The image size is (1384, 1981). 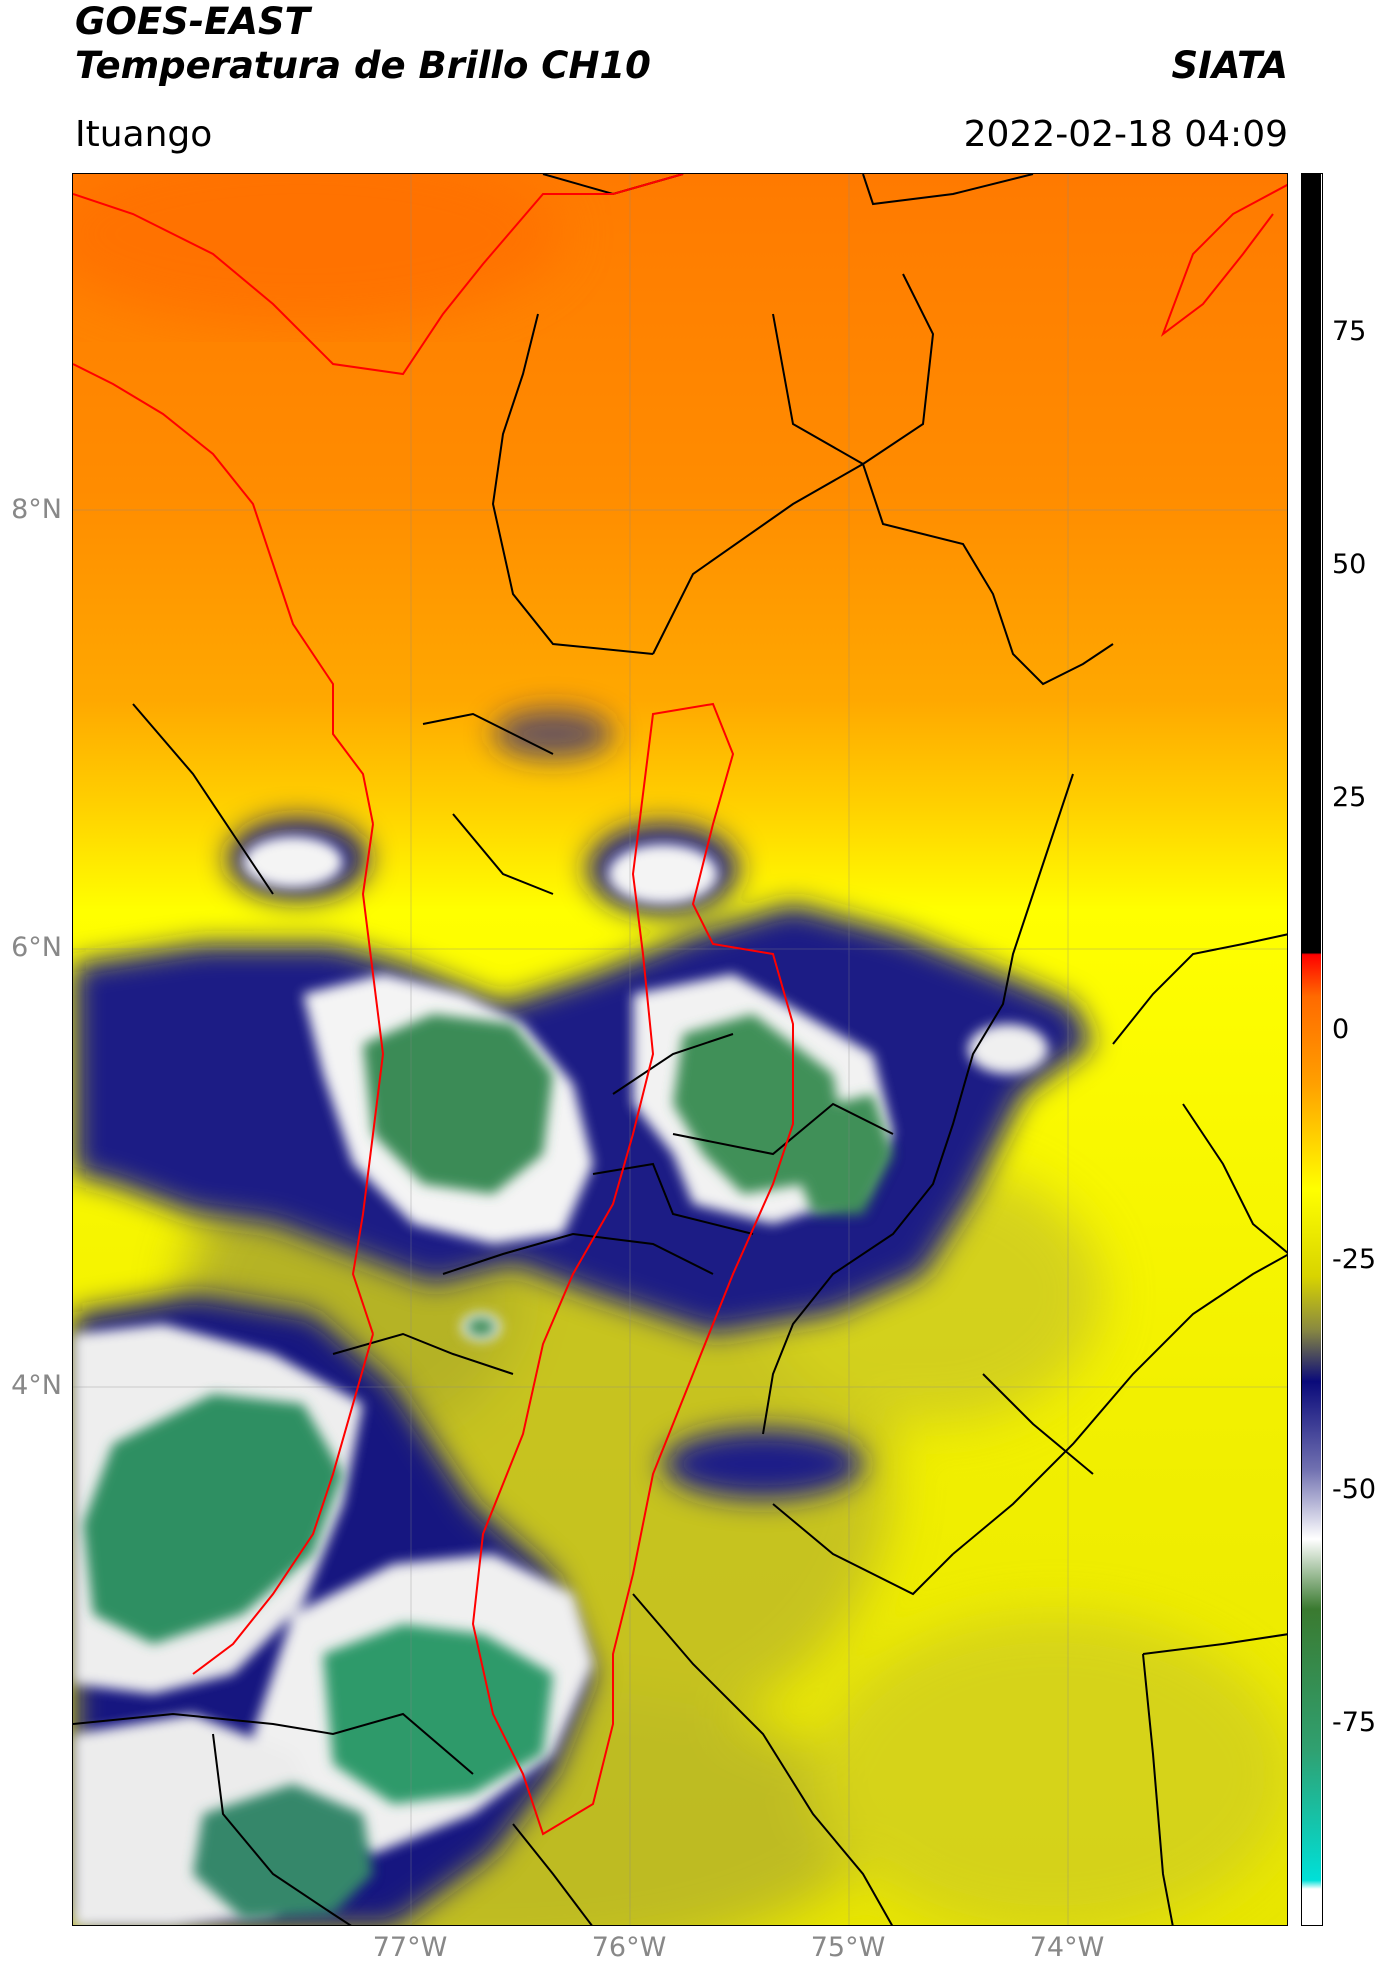 What do you see at coordinates (629, 1947) in the screenshot?
I see `lon-label-76w: 76°W` at bounding box center [629, 1947].